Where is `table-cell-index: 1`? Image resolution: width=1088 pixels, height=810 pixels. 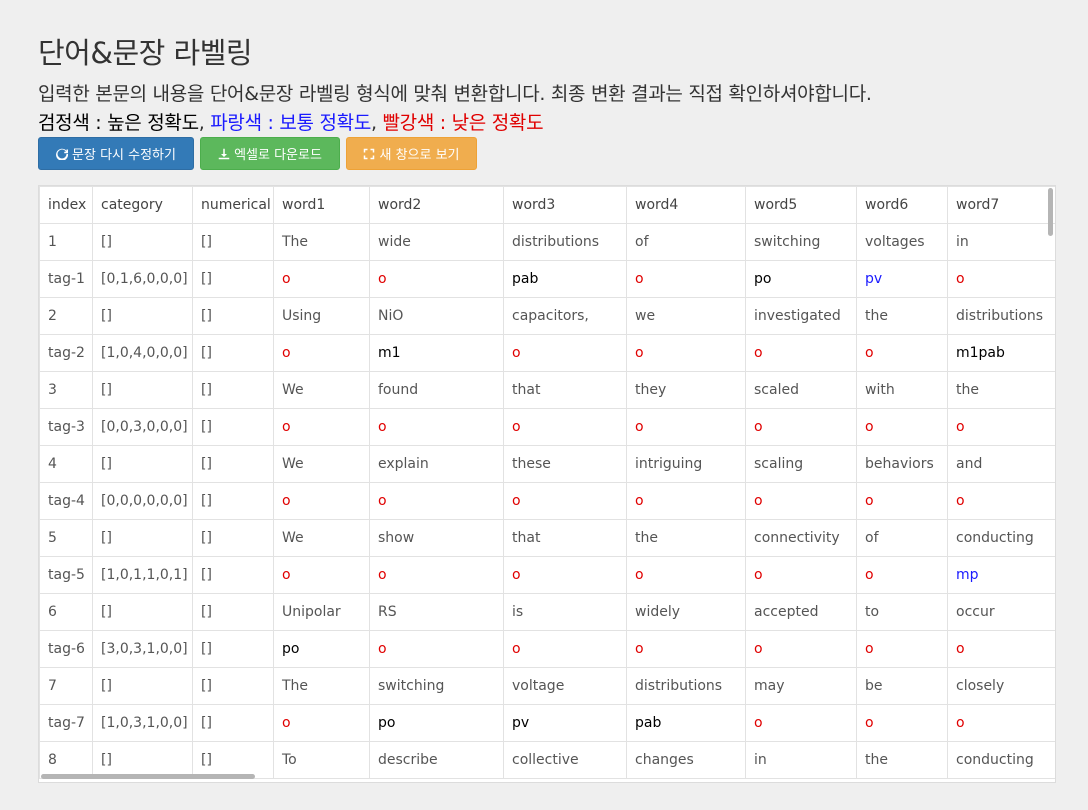 table-cell-index: 1 is located at coordinates (66, 242).